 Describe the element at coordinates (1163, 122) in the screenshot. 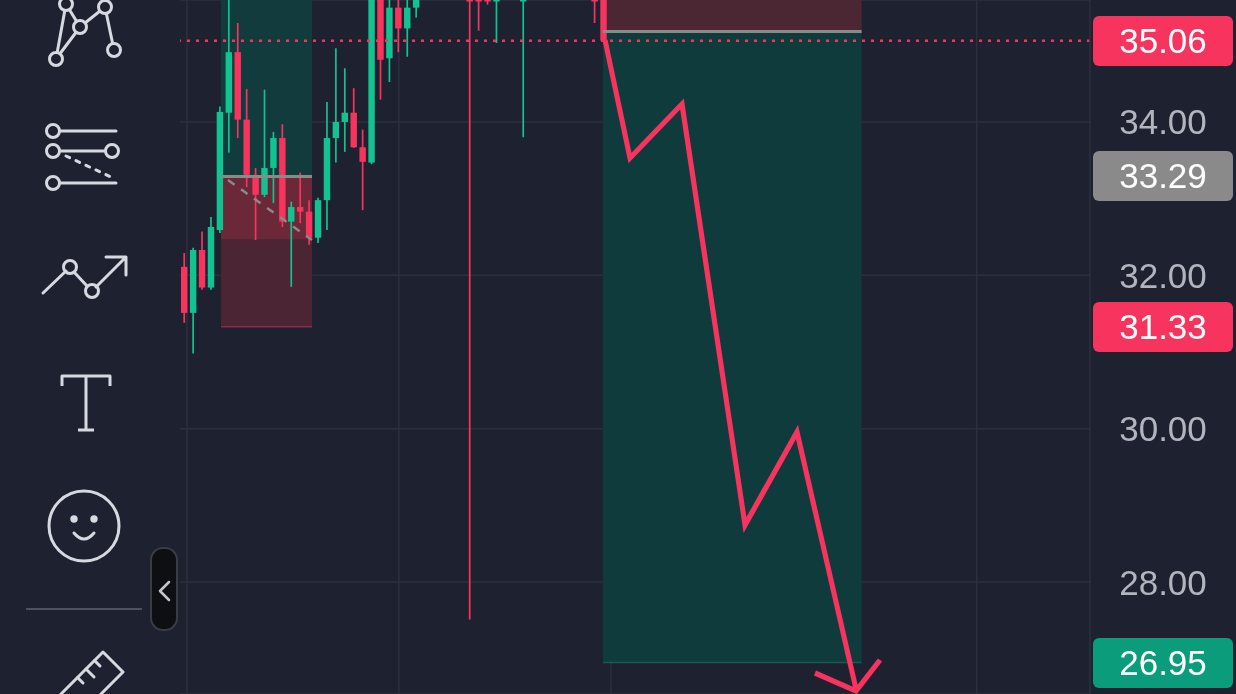

I see `y-tick-label: 34.00` at that location.